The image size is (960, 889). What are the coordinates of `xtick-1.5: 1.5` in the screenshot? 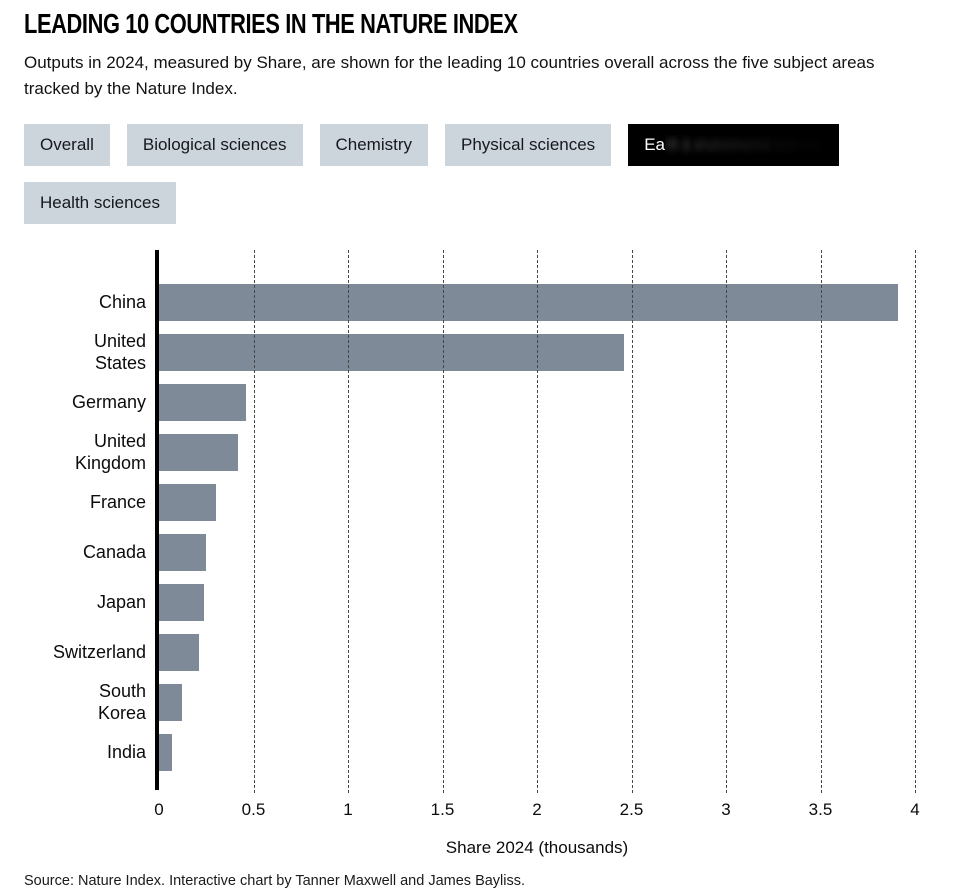 It's located at (442, 809).